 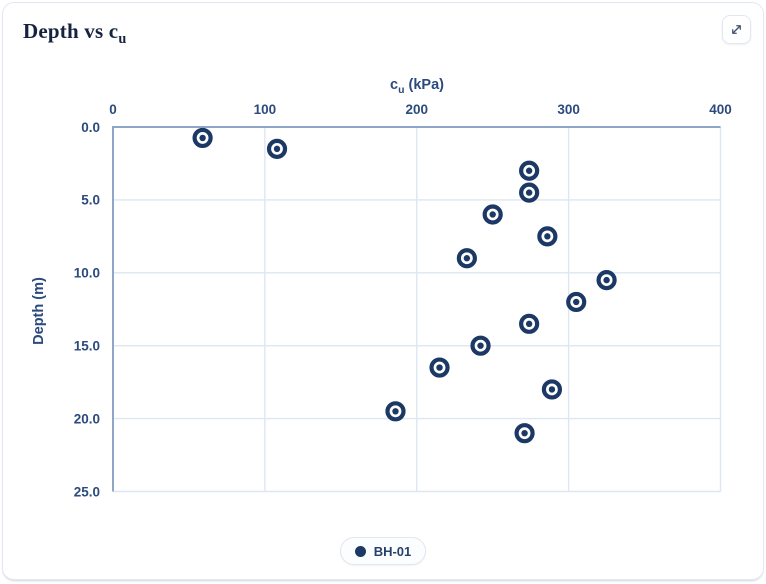 I want to click on chart-title-text: Depth vs c, so click(x=71, y=31).